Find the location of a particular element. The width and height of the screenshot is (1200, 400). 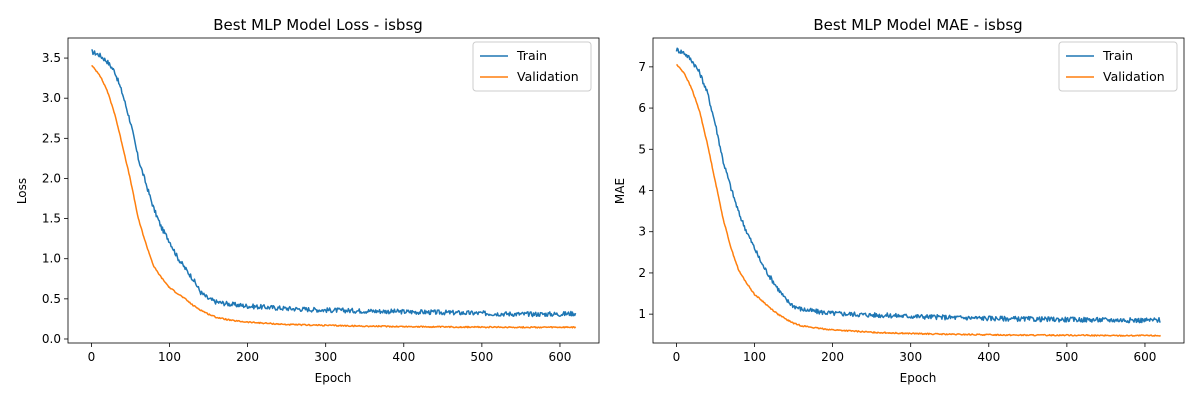

mae-legend-validation-label: Validation is located at coordinates (1134, 76).